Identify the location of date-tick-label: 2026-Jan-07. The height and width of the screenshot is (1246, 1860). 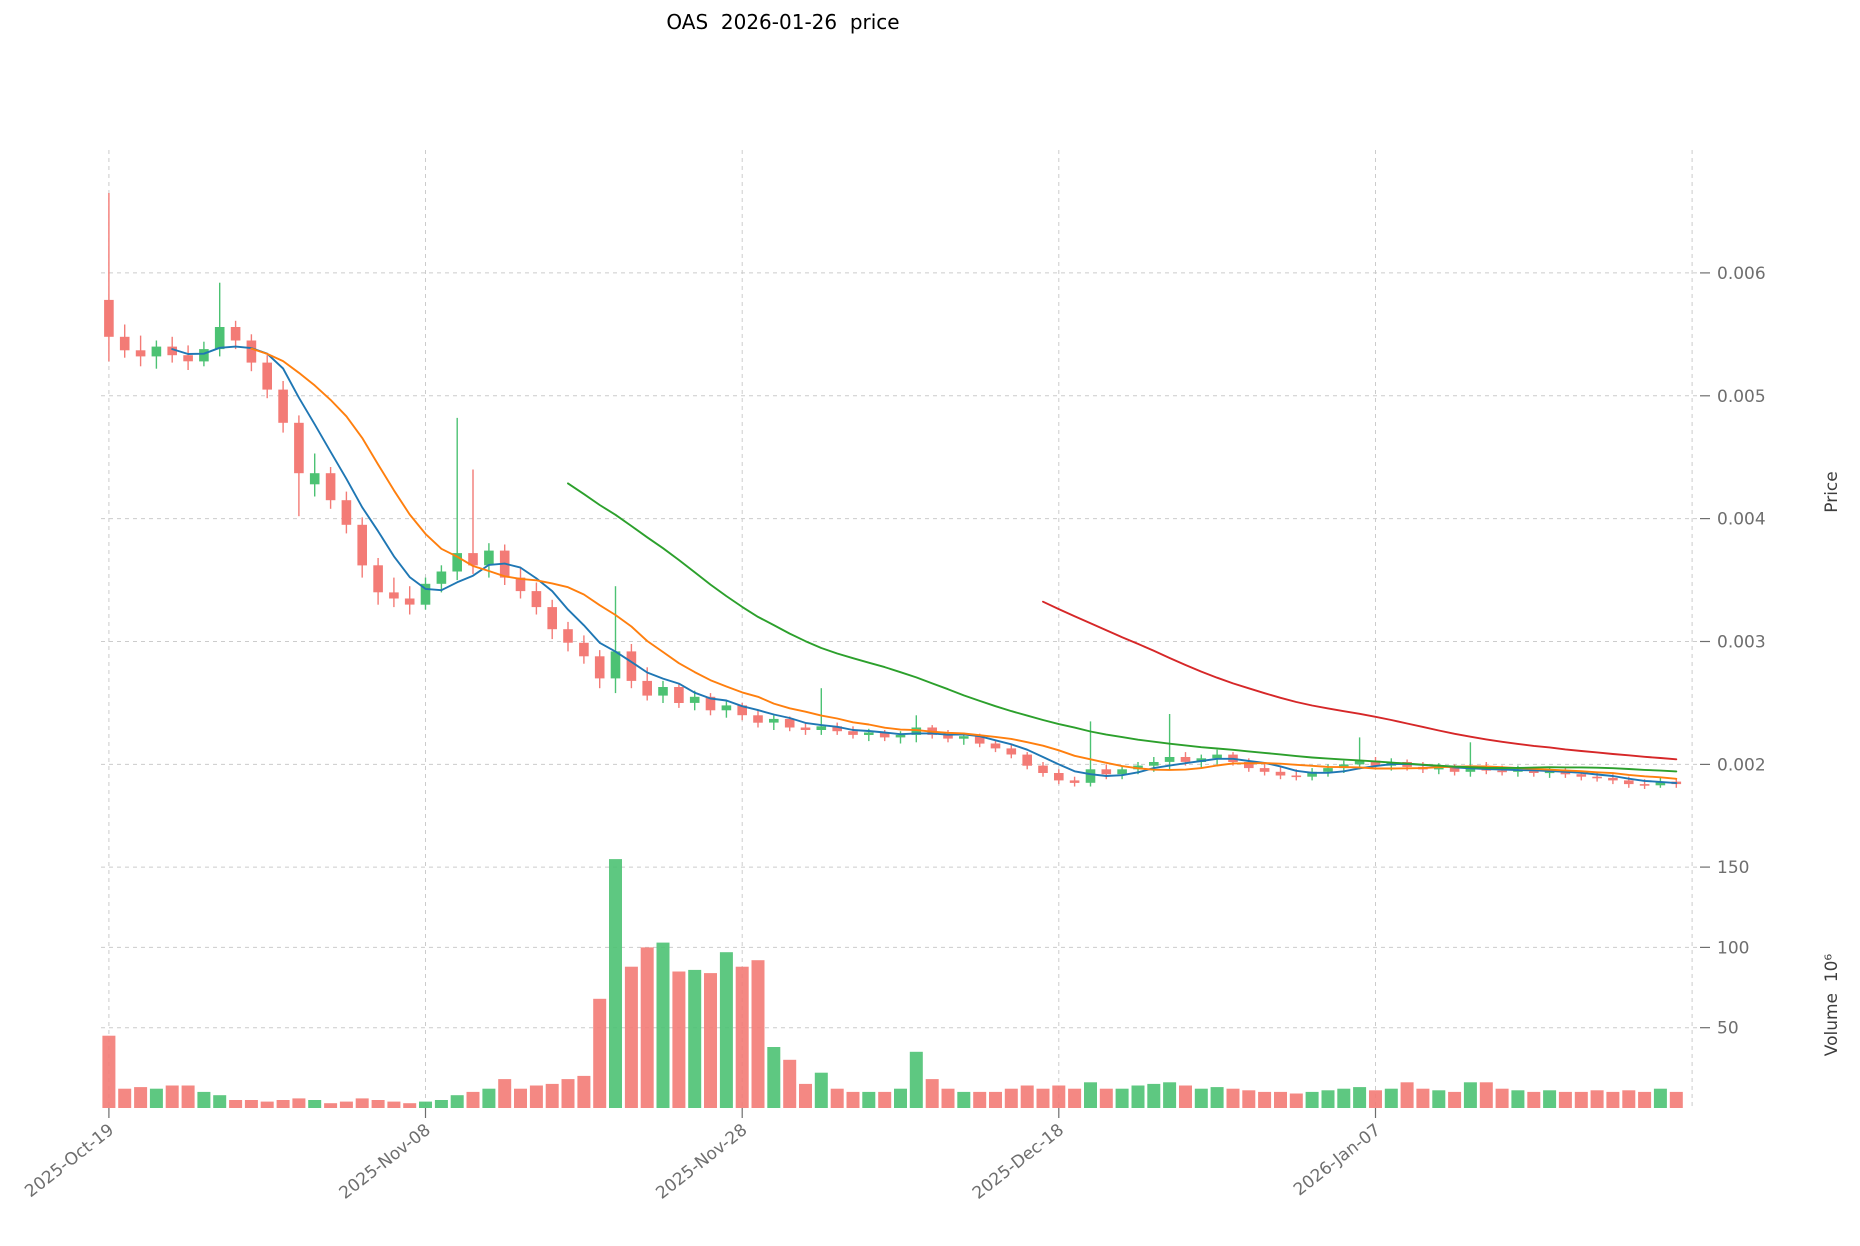
(1337, 1160).